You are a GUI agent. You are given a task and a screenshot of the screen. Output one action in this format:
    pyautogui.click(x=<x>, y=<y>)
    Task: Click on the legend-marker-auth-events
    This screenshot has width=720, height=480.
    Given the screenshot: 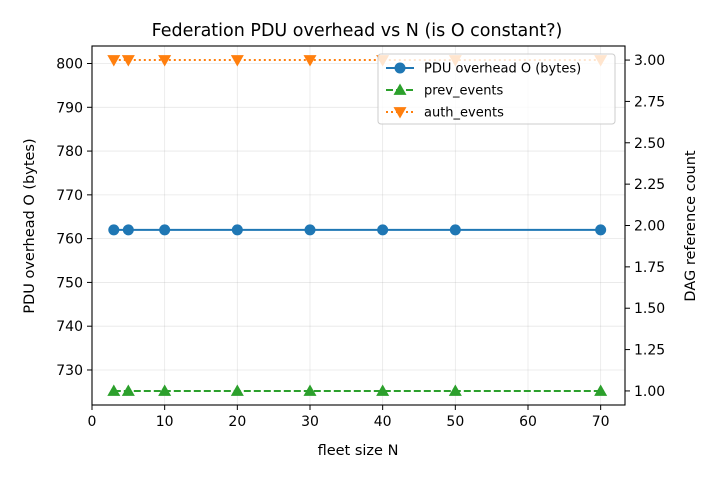 What is the action you would take?
    pyautogui.click(x=400, y=113)
    